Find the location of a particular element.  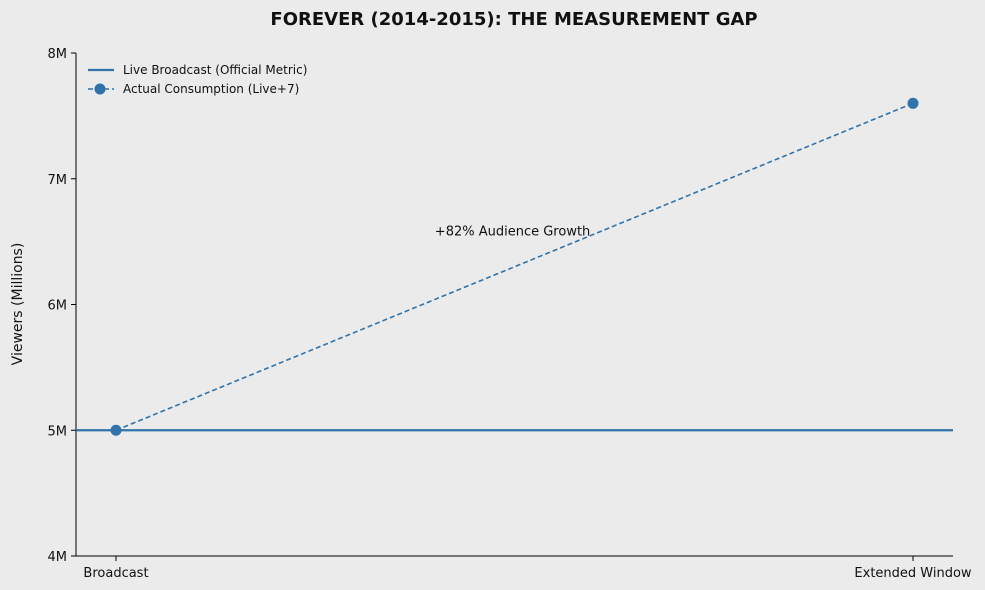

y-tick-label: 6M is located at coordinates (58, 306).